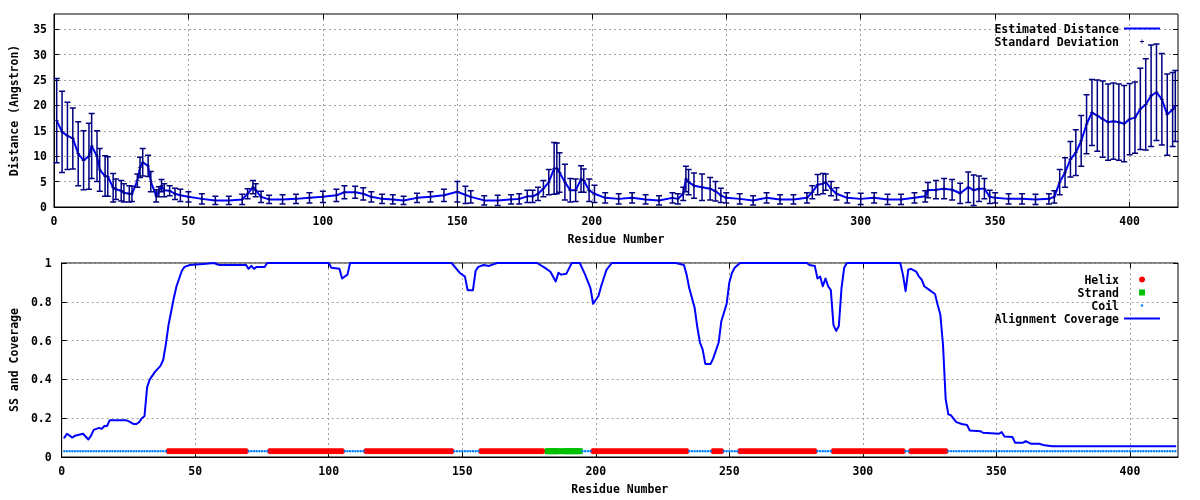  What do you see at coordinates (14, 360) in the screenshot?
I see `y-axis-title: SS and Coverage` at bounding box center [14, 360].